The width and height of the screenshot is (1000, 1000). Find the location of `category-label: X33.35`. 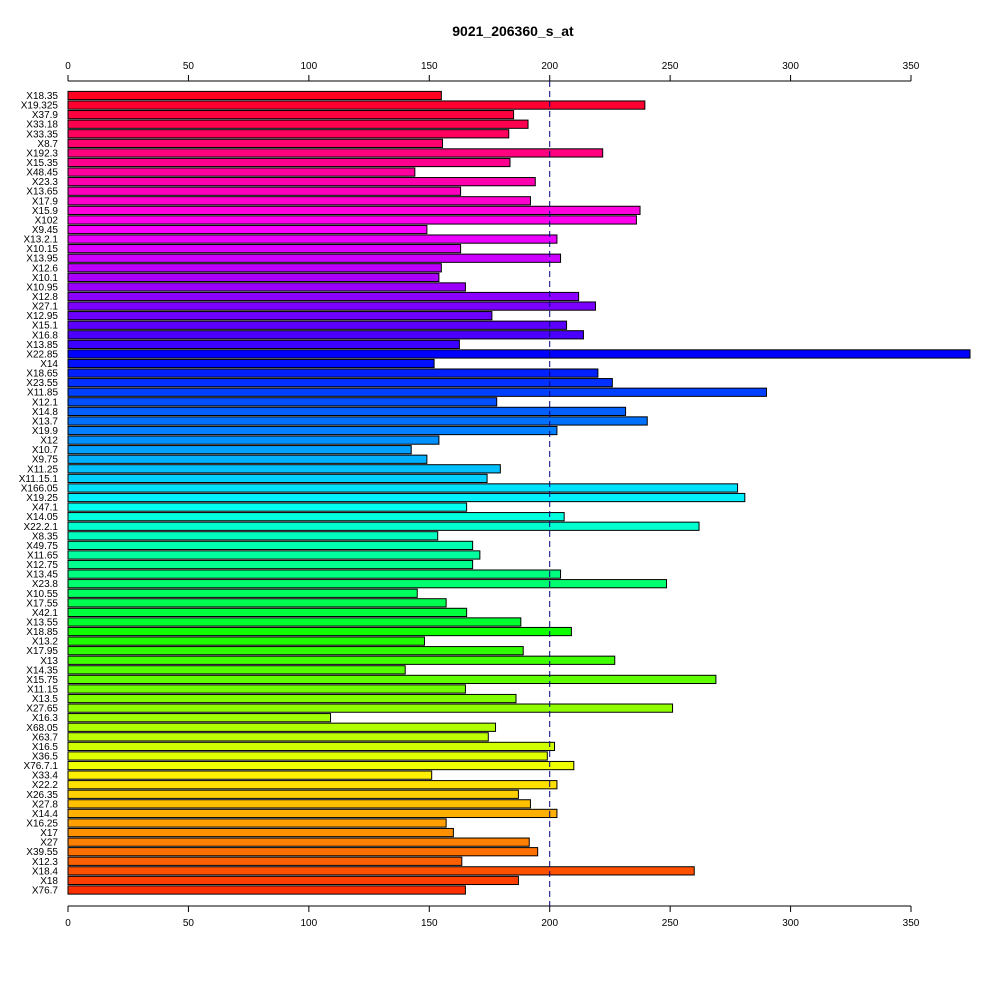

category-label: X33.35 is located at coordinates (42, 134).